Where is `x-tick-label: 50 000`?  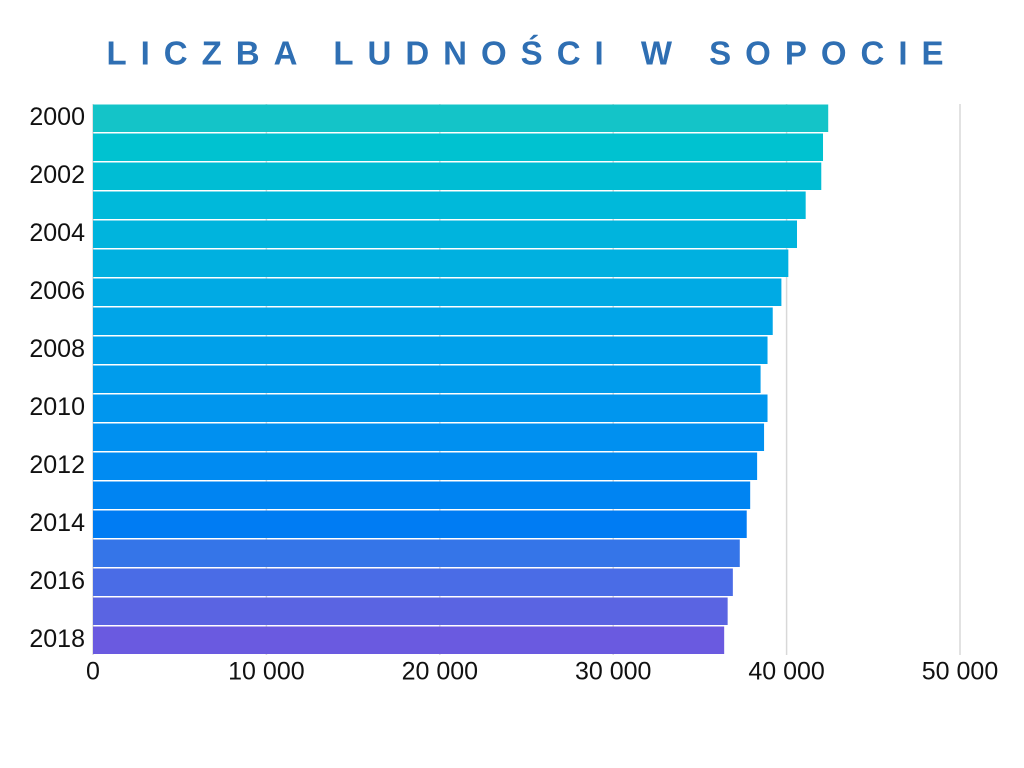
x-tick-label: 50 000 is located at coordinates (960, 672).